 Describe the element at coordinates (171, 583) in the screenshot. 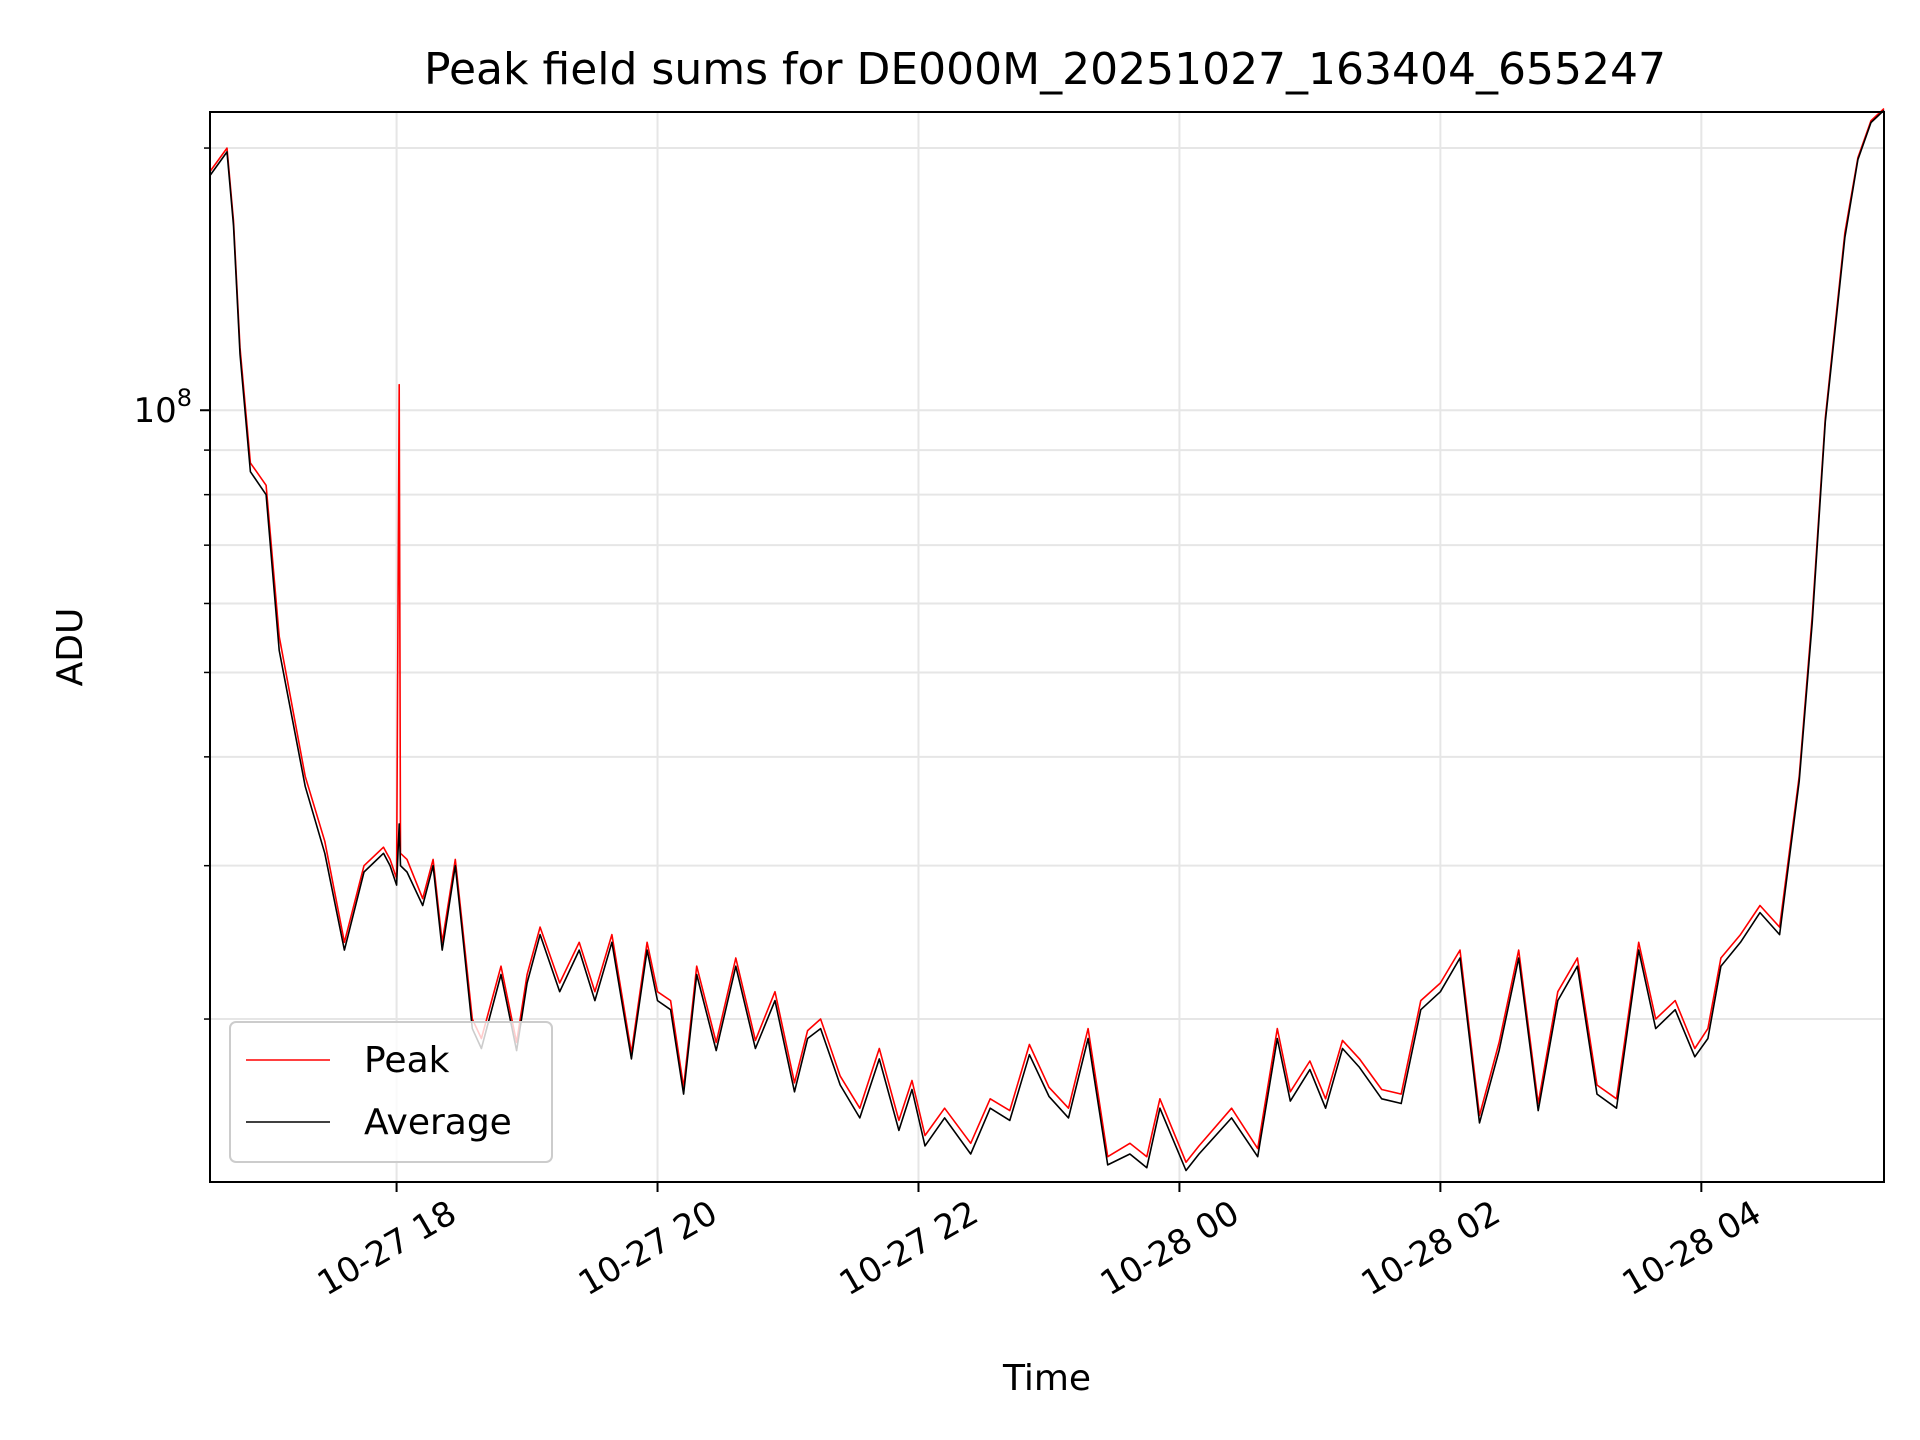

I see `y-axis: 108` at that location.